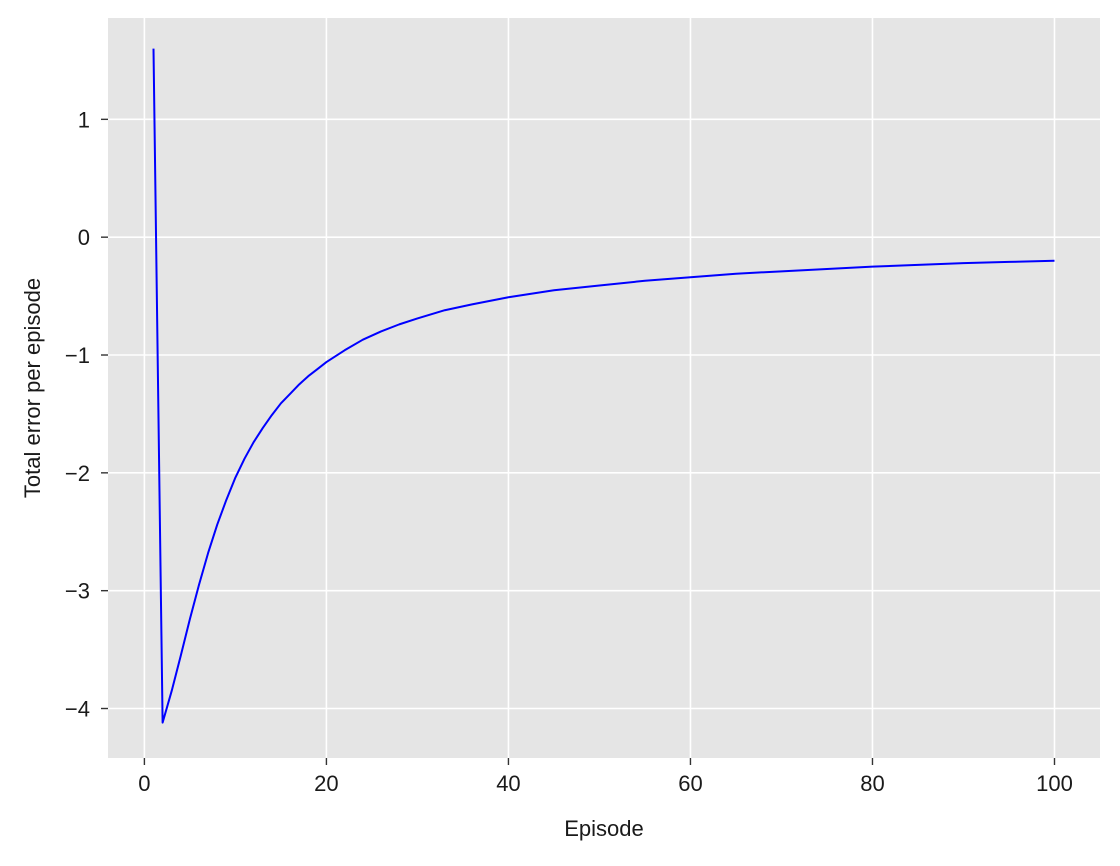 This screenshot has width=1120, height=866. Describe the element at coordinates (86, 414) in the screenshot. I see `y-axis-ticks: −4 −3 −2 −1 0 1` at that location.